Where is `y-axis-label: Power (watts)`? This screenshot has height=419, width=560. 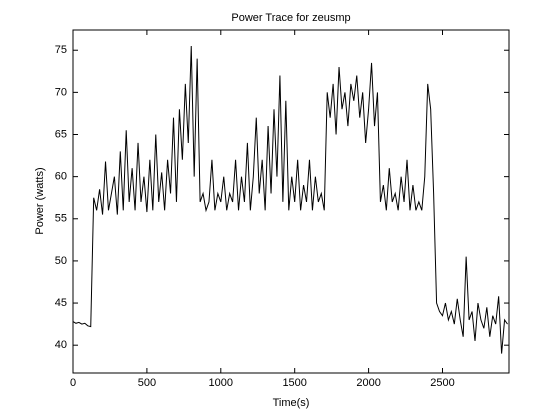
y-axis-label: Power (watts) is located at coordinates (40, 200).